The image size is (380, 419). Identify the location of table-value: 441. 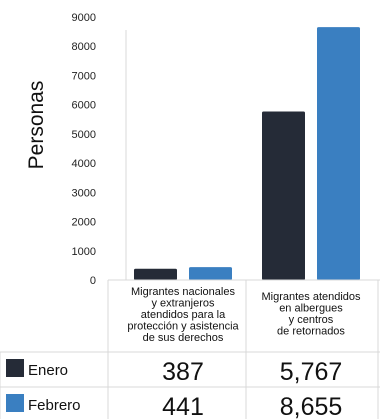
(183, 406).